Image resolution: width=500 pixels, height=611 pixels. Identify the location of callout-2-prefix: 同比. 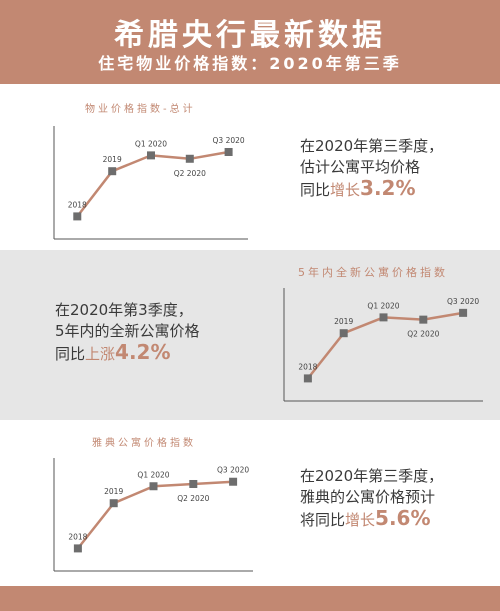
(70, 354).